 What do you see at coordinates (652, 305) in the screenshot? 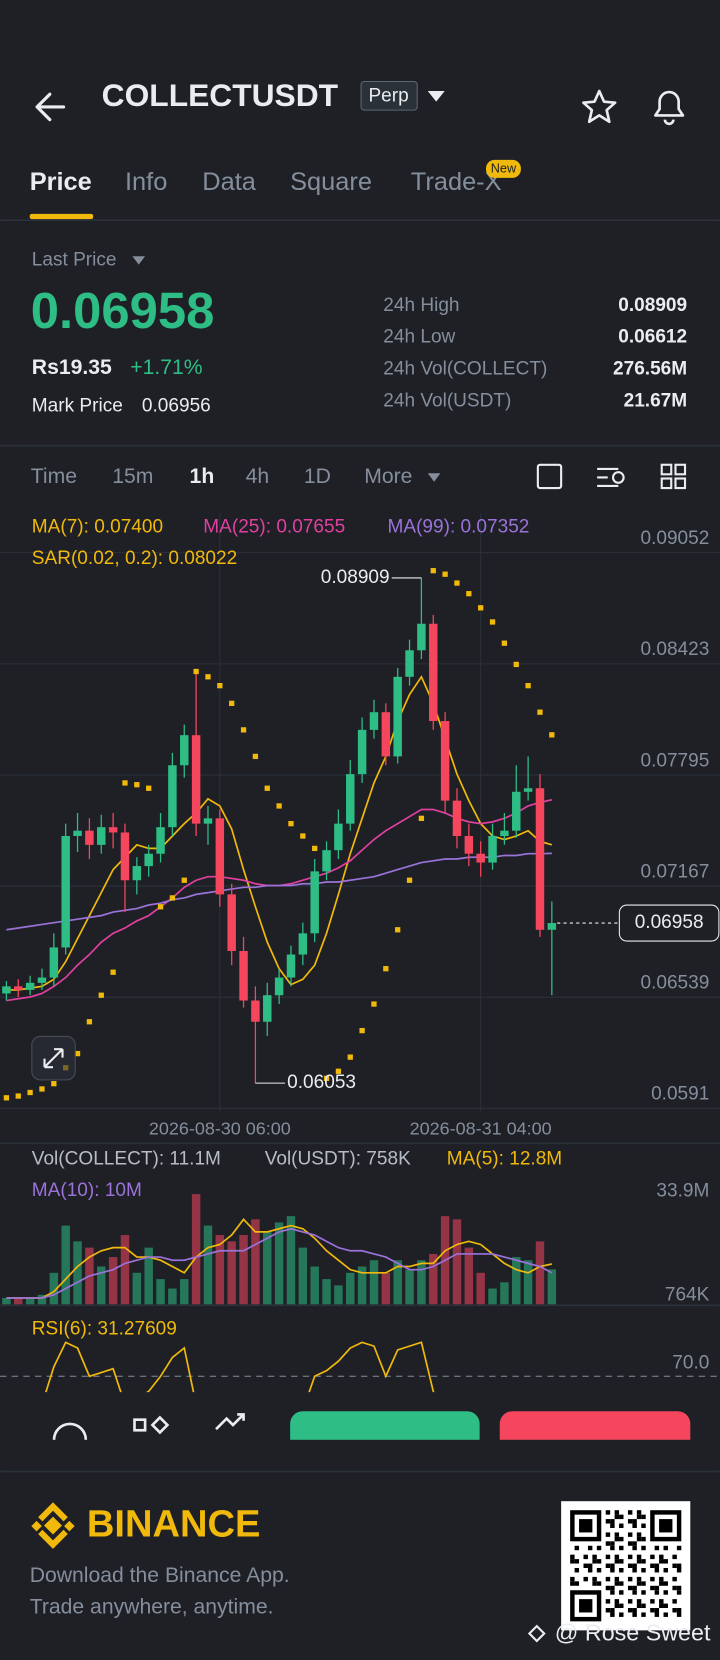
I see `stat-value: 0.08909` at bounding box center [652, 305].